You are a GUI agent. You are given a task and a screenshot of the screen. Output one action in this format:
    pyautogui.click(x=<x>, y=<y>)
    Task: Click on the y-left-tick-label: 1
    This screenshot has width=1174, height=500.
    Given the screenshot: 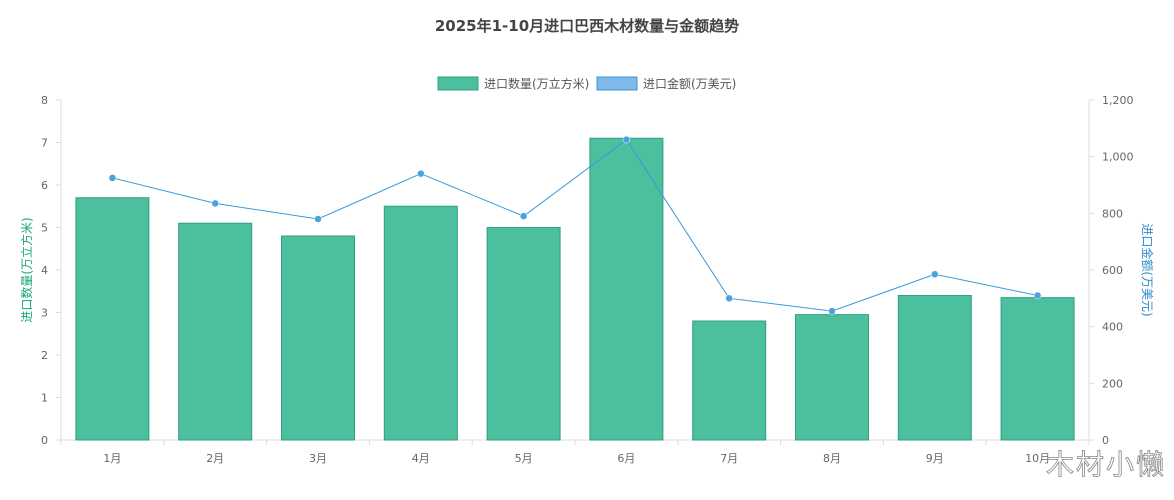 What is the action you would take?
    pyautogui.click(x=44, y=398)
    